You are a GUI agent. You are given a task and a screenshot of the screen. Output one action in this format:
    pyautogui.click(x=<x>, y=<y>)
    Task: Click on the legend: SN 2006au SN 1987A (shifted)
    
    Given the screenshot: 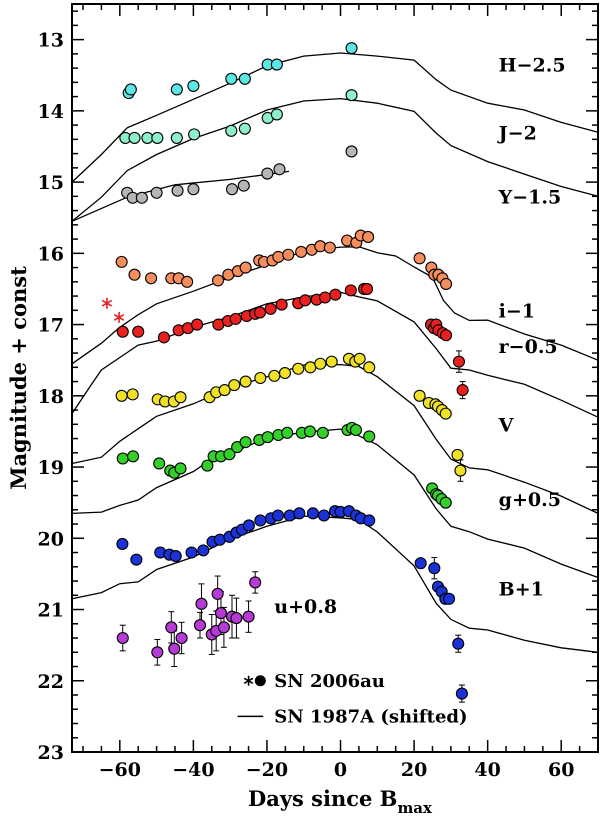 What is the action you would take?
    pyautogui.click(x=352, y=699)
    